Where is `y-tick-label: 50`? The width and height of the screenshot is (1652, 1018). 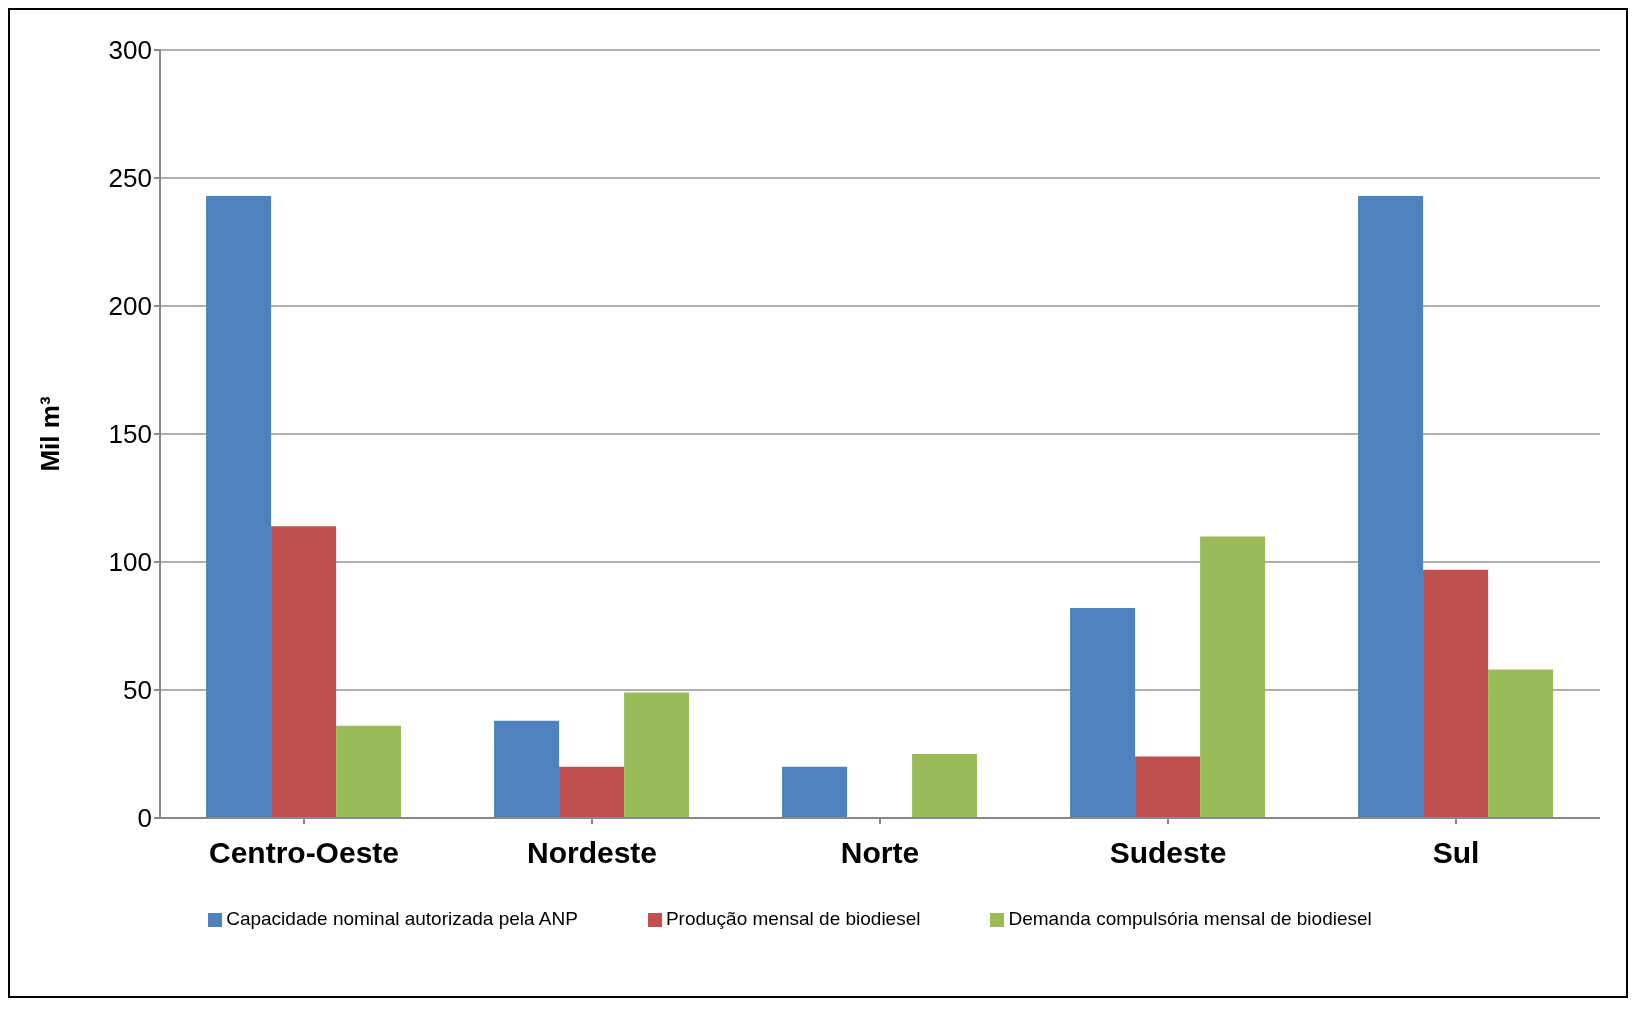
y-tick-label: 50 is located at coordinates (137, 690).